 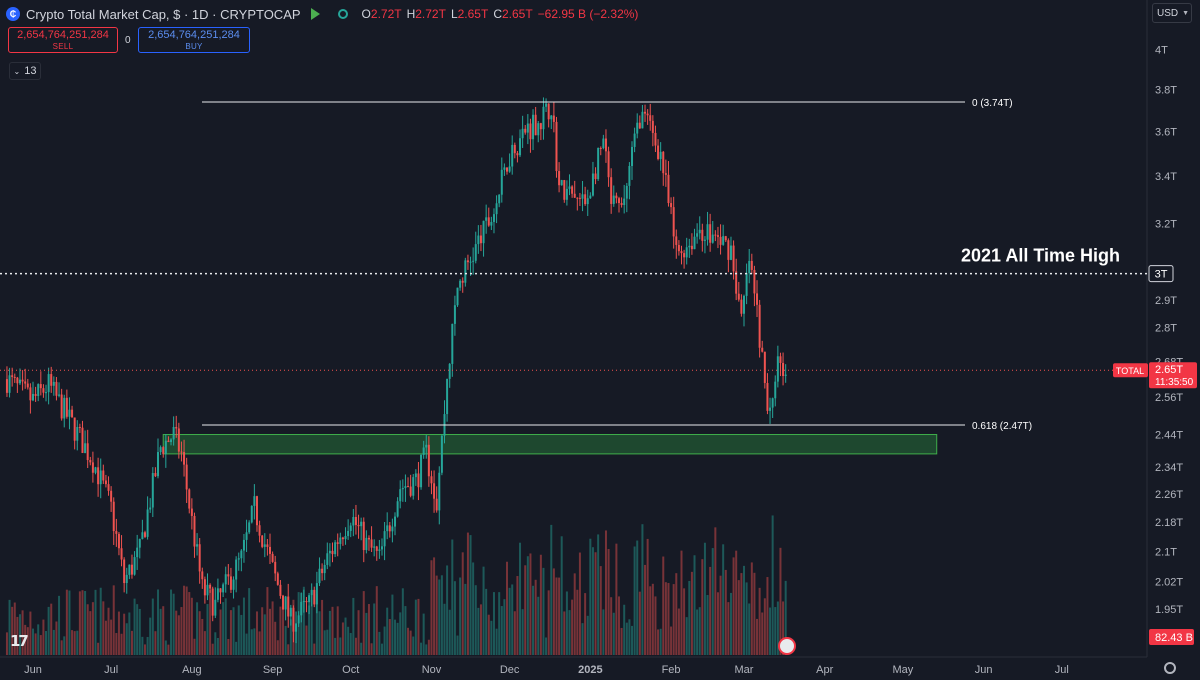 What do you see at coordinates (63, 40) in the screenshot?
I see `sell-button: 2,654,764,251,284 SELL` at bounding box center [63, 40].